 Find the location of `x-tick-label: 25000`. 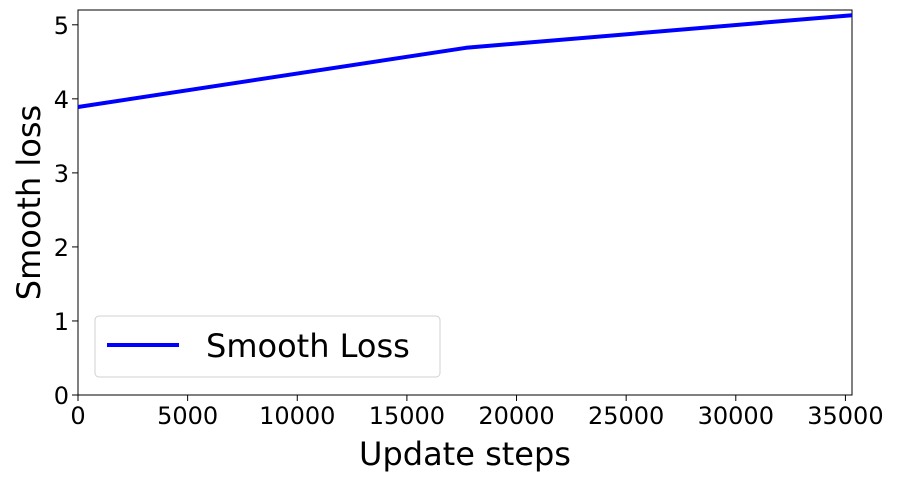

x-tick-label: 25000 is located at coordinates (626, 416).